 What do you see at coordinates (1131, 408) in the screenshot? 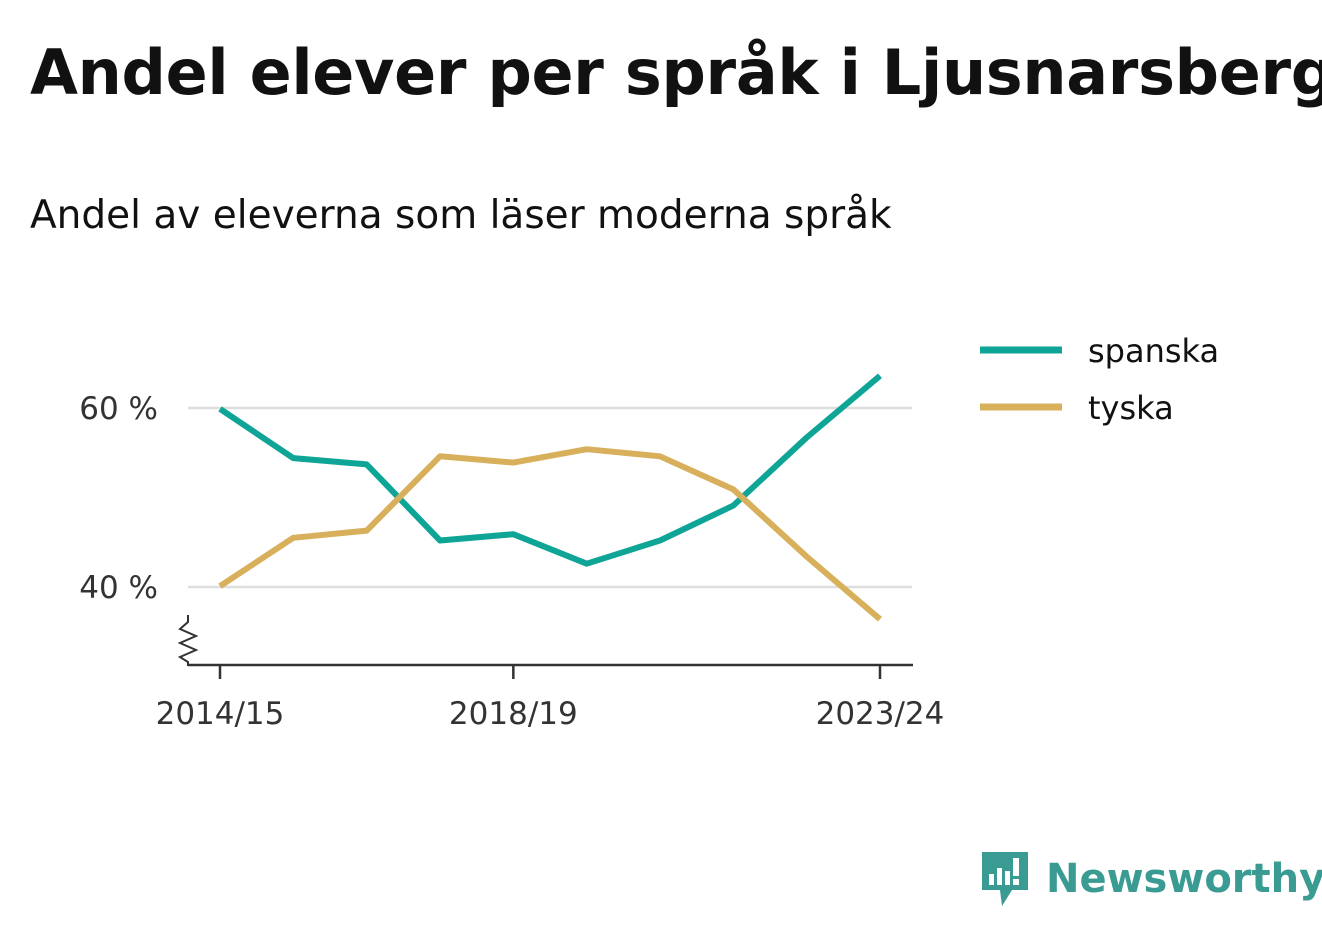
I see `legend-label-tyska: tyska` at bounding box center [1131, 408].